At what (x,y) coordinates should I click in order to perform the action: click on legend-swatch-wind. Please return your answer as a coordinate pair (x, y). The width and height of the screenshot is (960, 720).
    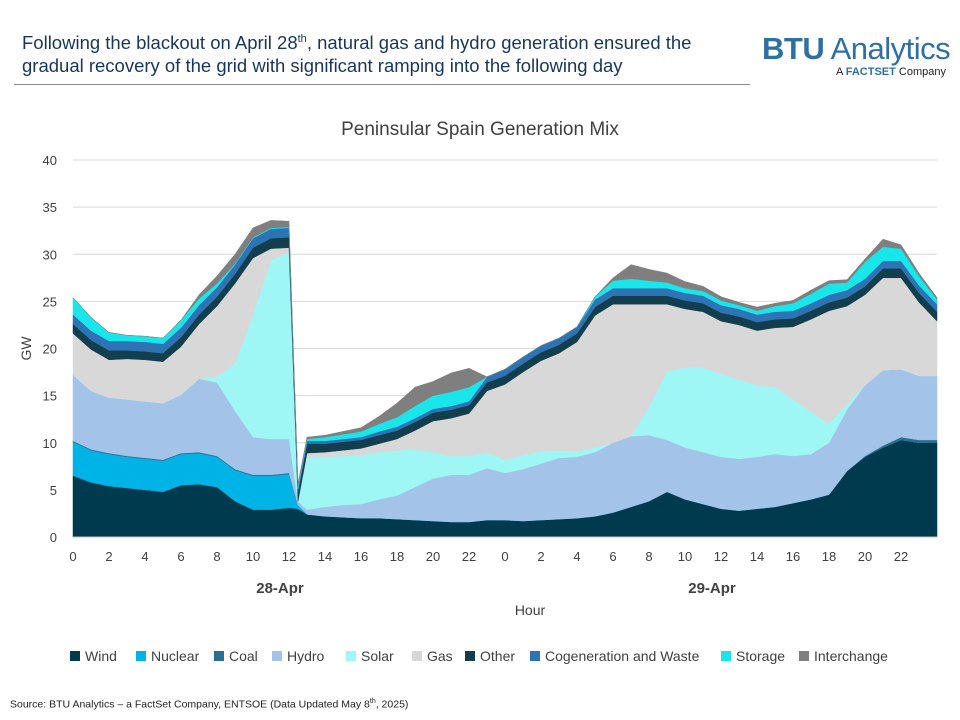
    Looking at the image, I should click on (75, 656).